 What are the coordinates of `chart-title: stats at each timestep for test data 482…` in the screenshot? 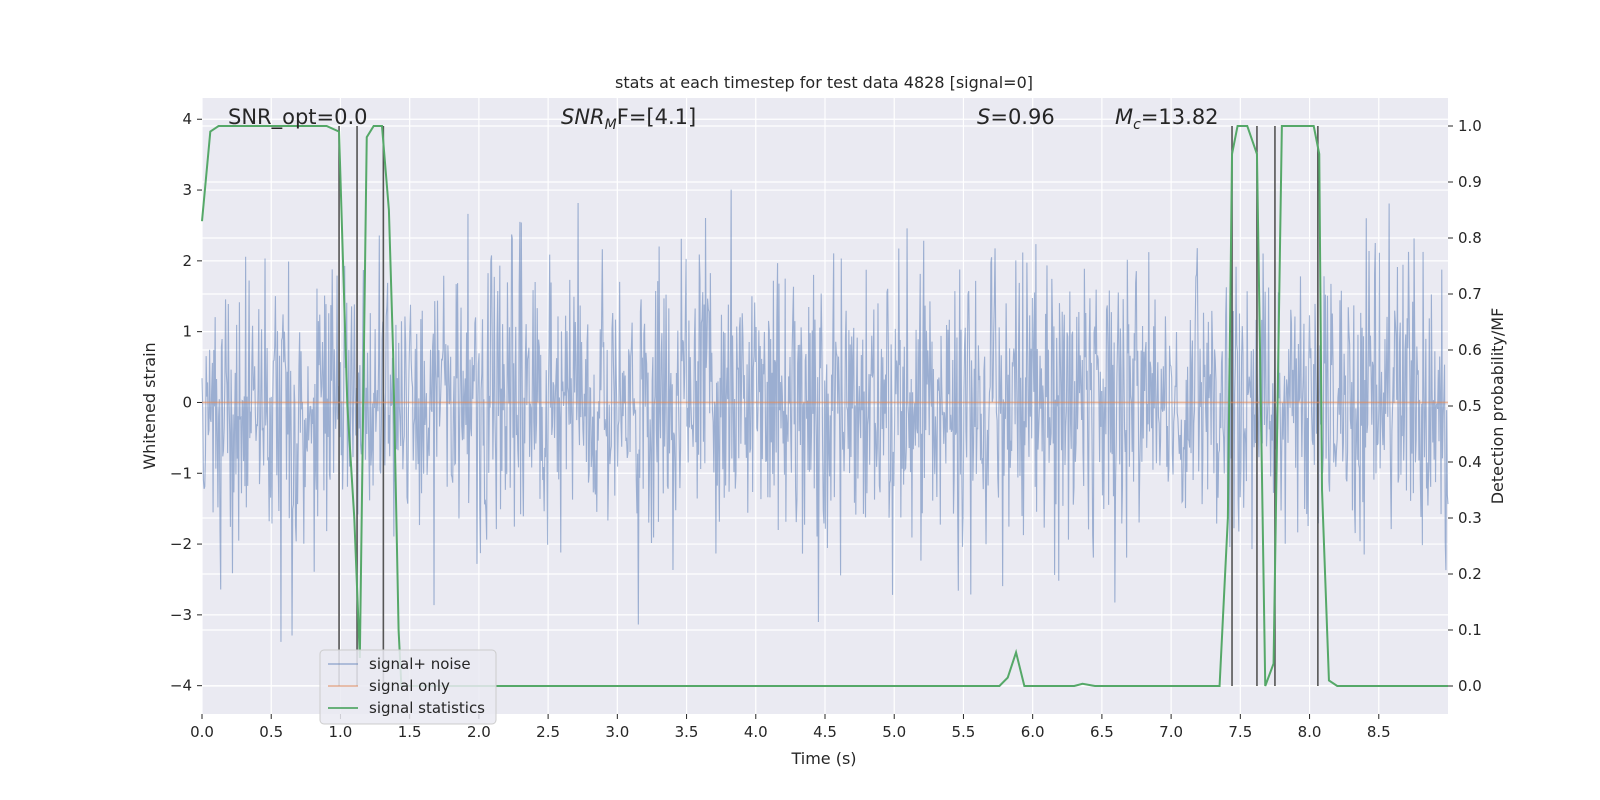 It's located at (824, 82).